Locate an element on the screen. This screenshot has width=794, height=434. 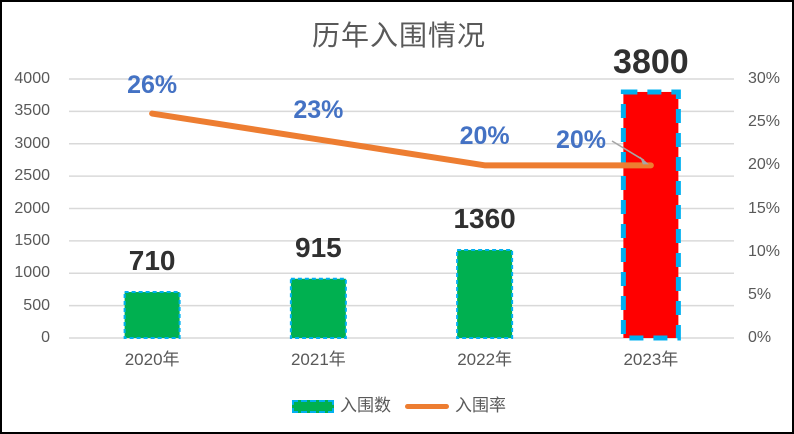
y-axis-left-tick: 2500 is located at coordinates (32, 176).